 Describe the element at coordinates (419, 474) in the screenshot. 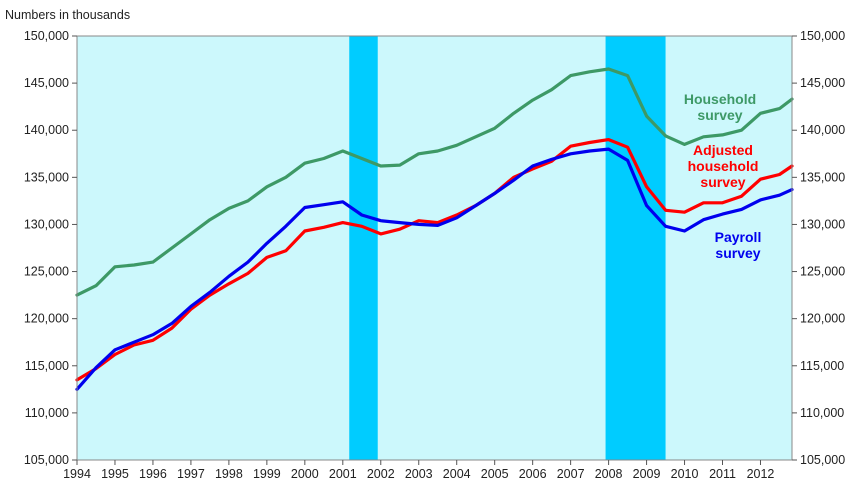

I see `x-tick-label: 2003` at that location.